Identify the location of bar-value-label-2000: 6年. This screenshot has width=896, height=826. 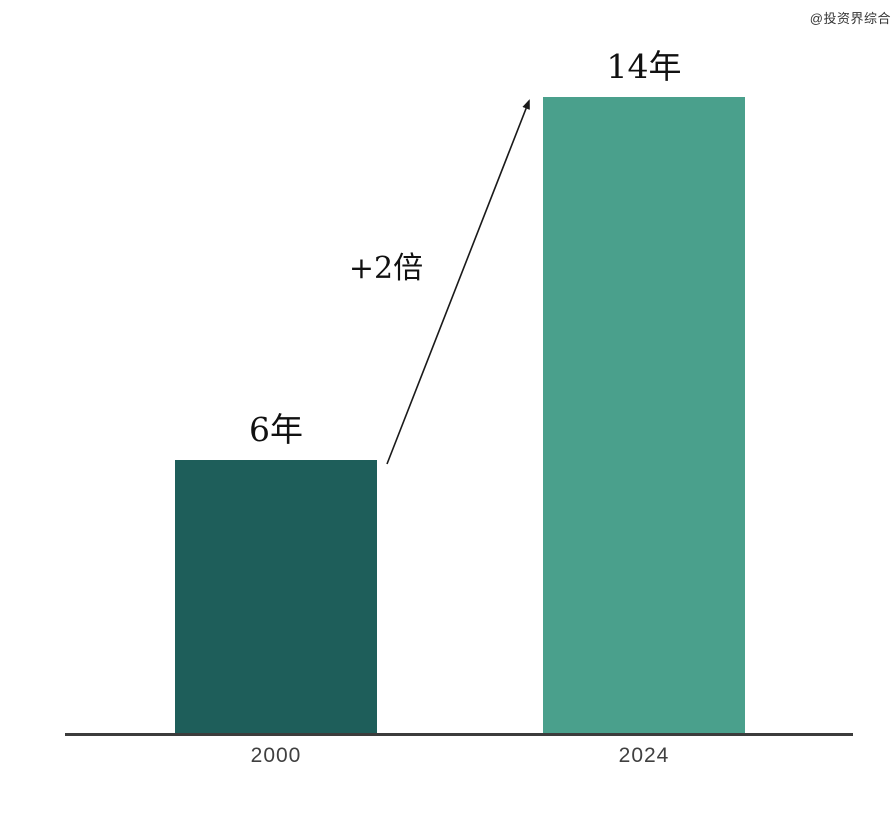
(276, 429).